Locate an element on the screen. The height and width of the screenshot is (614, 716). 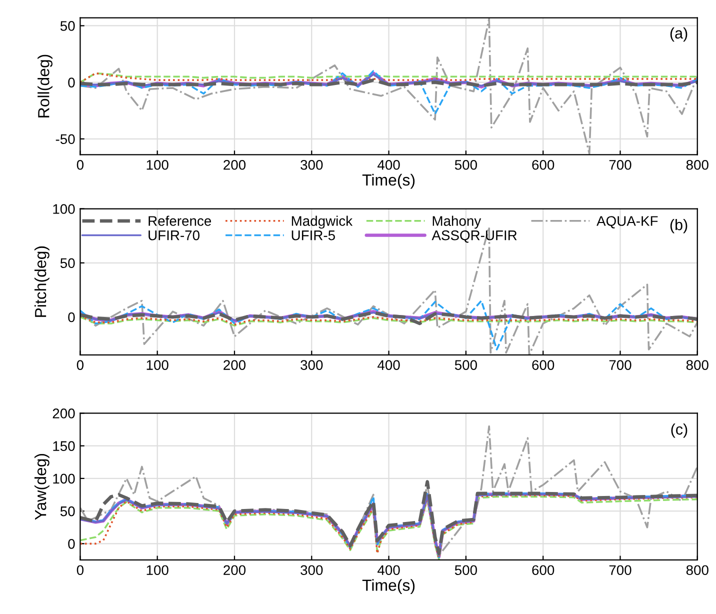
annotation: (b) is located at coordinates (679, 226).